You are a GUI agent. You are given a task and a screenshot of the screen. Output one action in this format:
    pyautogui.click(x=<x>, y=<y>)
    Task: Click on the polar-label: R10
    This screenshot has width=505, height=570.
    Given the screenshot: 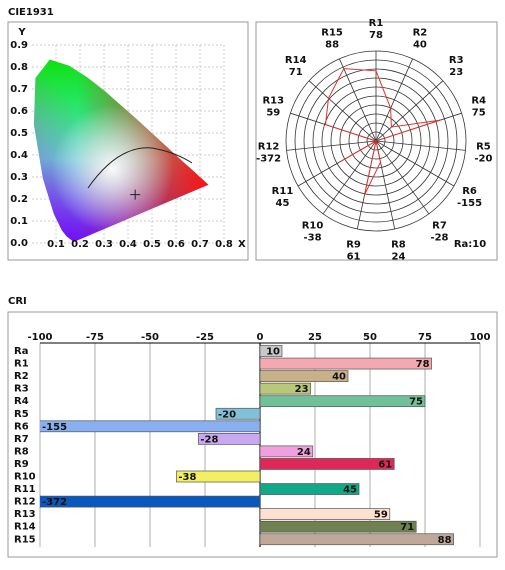 What is the action you would take?
    pyautogui.click(x=313, y=226)
    